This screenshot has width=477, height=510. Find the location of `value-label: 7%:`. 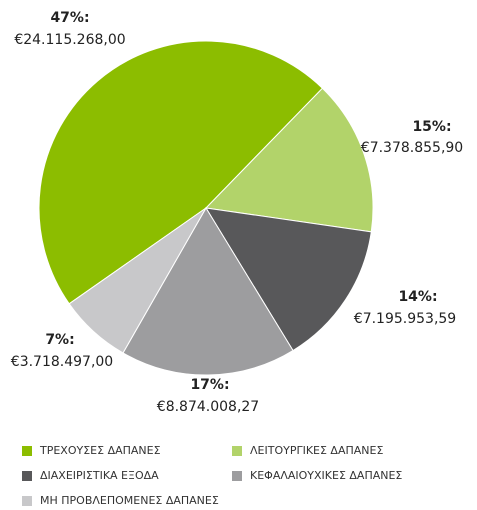

value-label: 7%: is located at coordinates (59, 340).